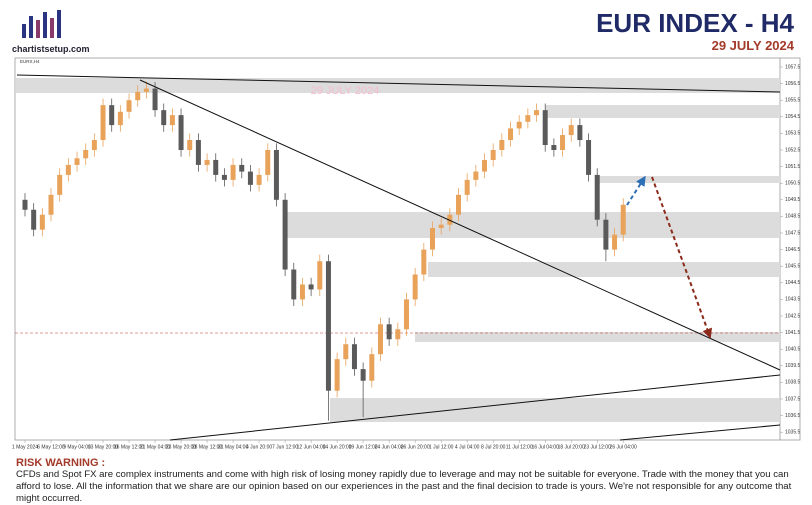  I want to click on x-tick-label: 16 Jul 04:00, so click(545, 447).